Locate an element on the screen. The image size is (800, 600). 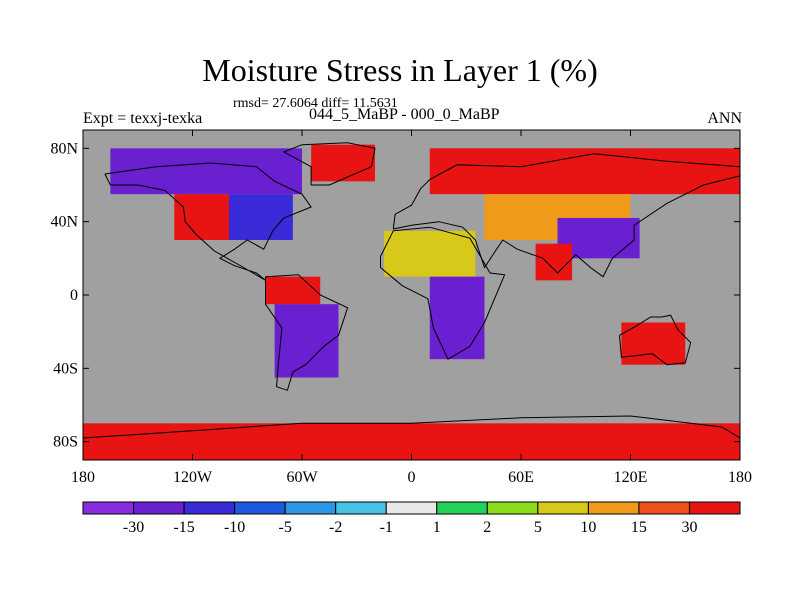
stats-line: rmsd= 27.6064 diff= 11.5631 is located at coordinates (315, 103).